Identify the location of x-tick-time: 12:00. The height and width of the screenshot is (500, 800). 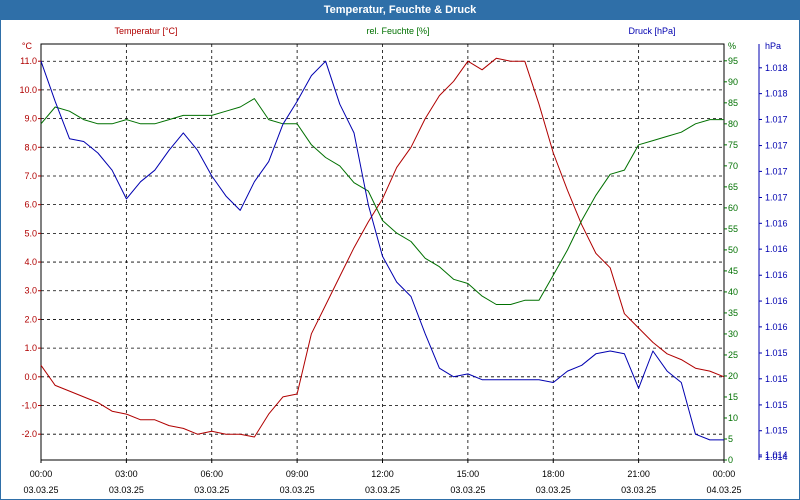
(382, 474).